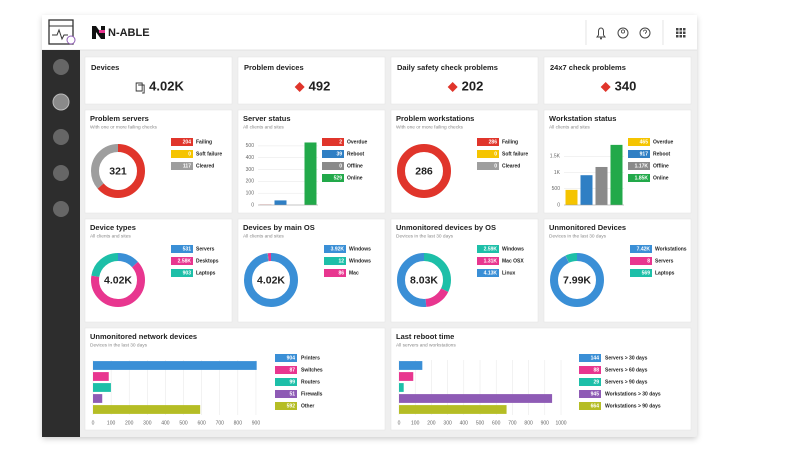 The image size is (800, 453). What do you see at coordinates (356, 155) in the screenshot?
I see `legend-label: Reboot` at bounding box center [356, 155].